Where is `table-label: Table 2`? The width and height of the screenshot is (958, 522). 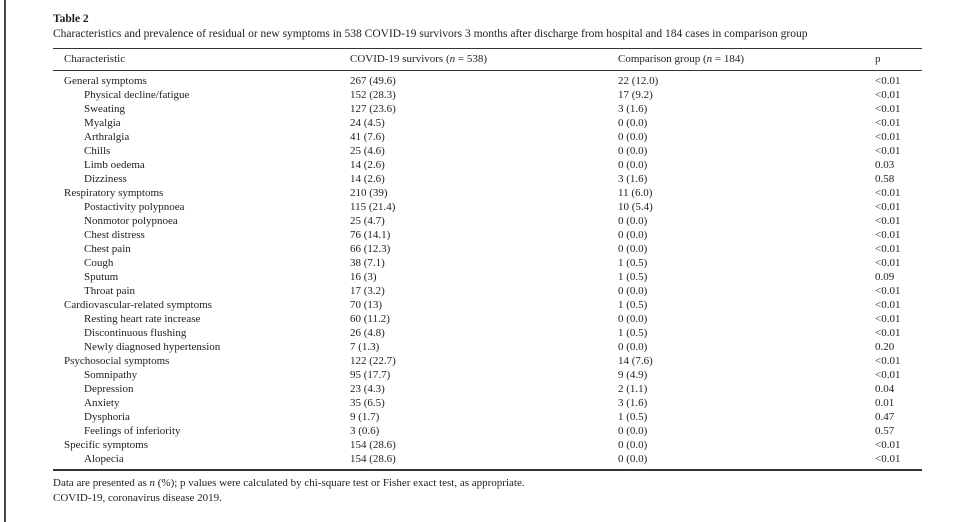
table-label: Table 2 is located at coordinates (71, 19).